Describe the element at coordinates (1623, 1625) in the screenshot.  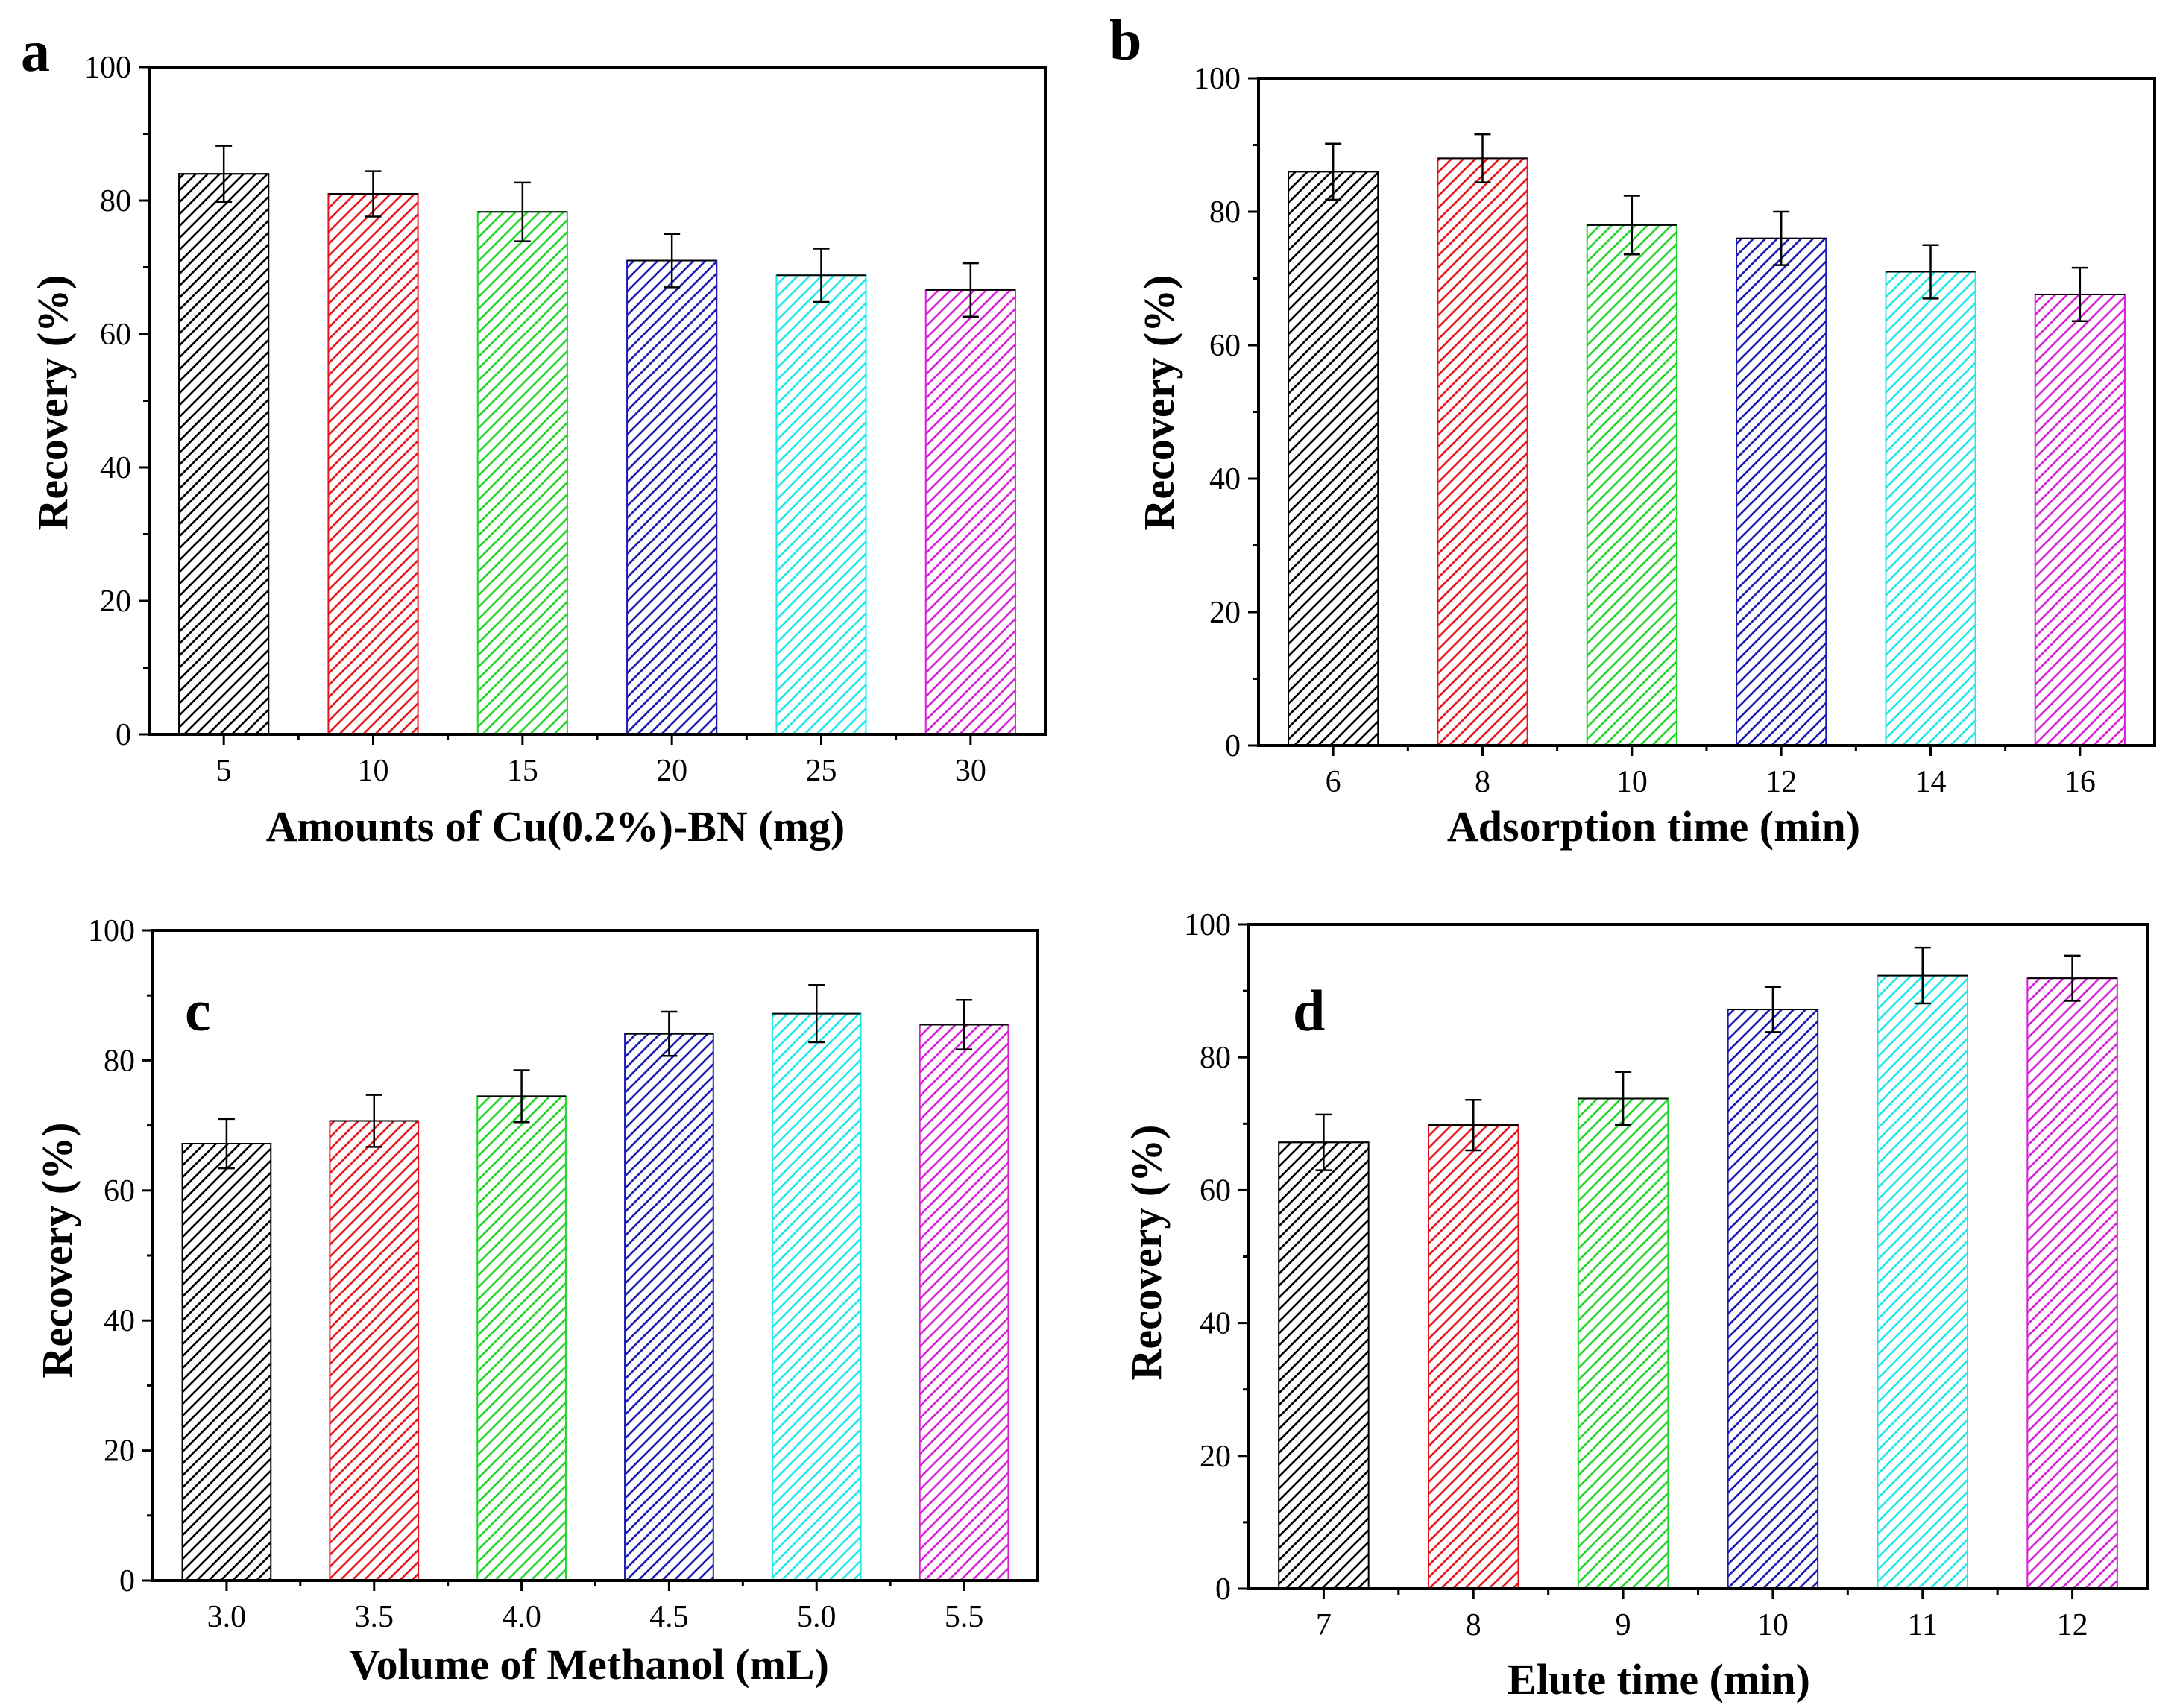
I see `x-tick-label: 9` at that location.